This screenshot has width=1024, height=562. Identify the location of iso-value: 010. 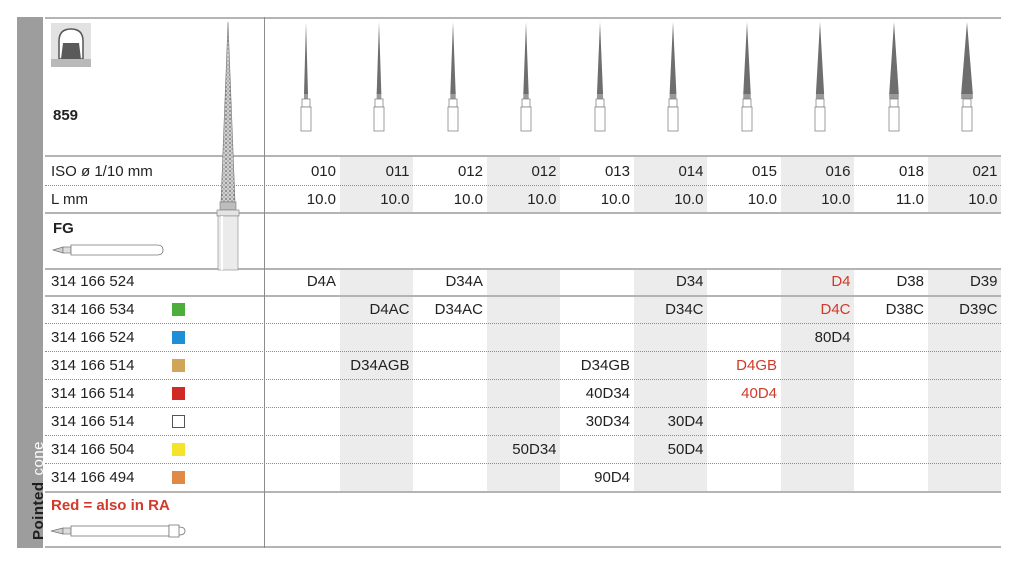
(323, 171).